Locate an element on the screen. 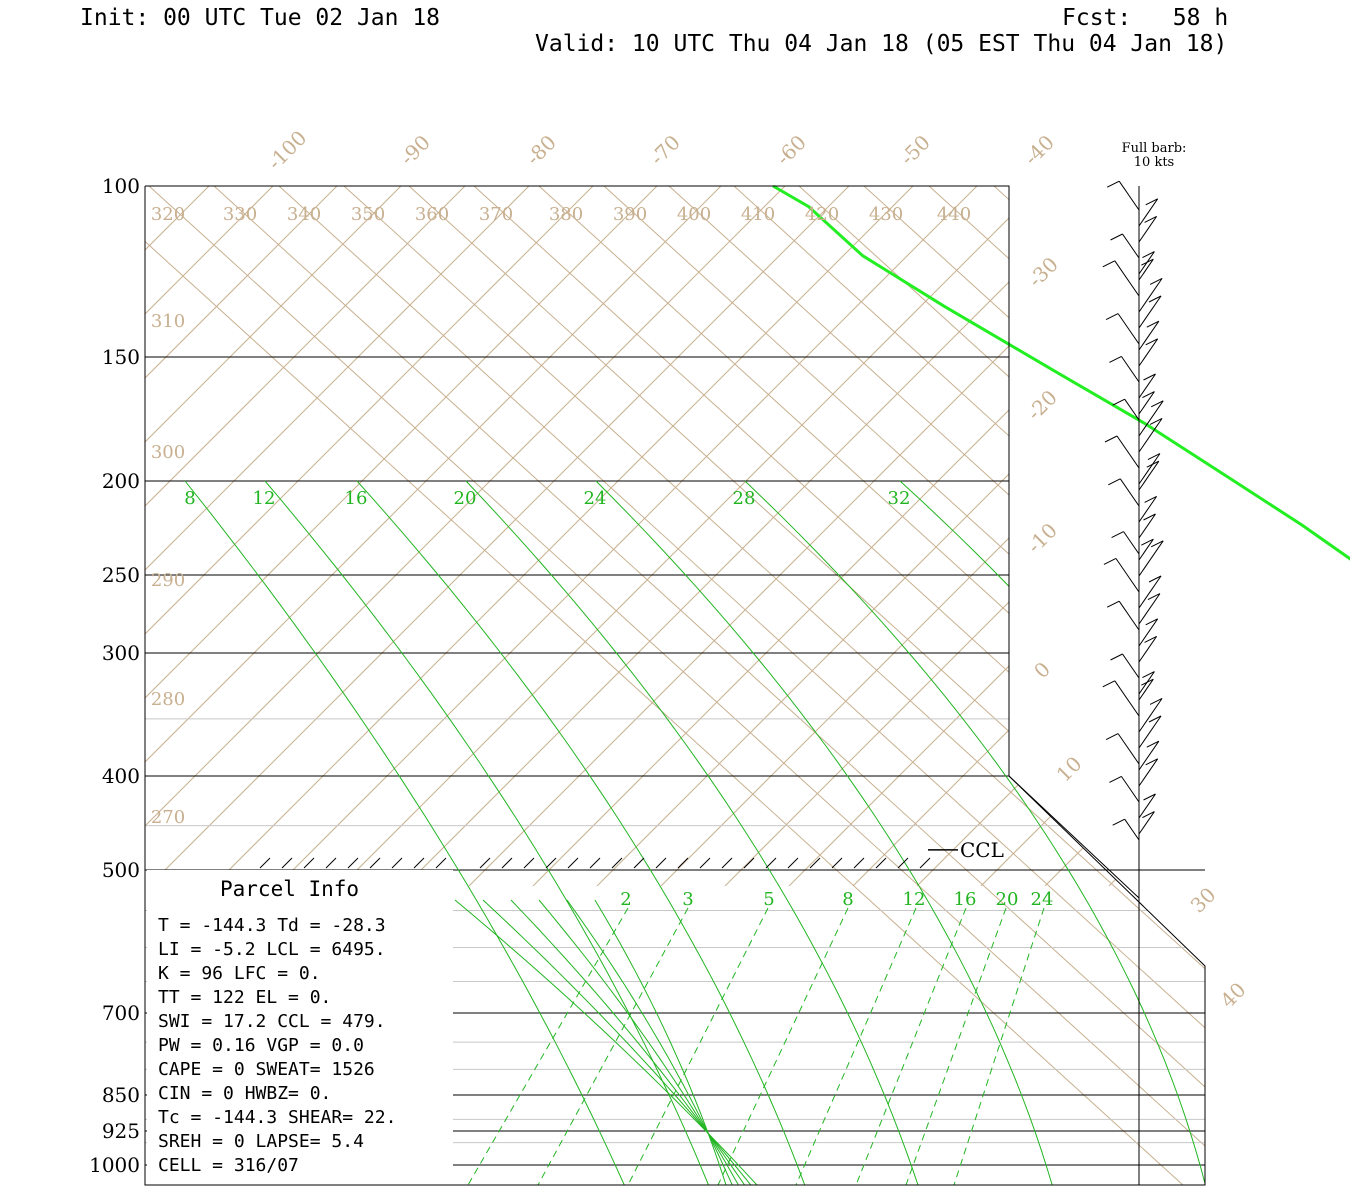  sounding-line is located at coordinates (1061, 372).